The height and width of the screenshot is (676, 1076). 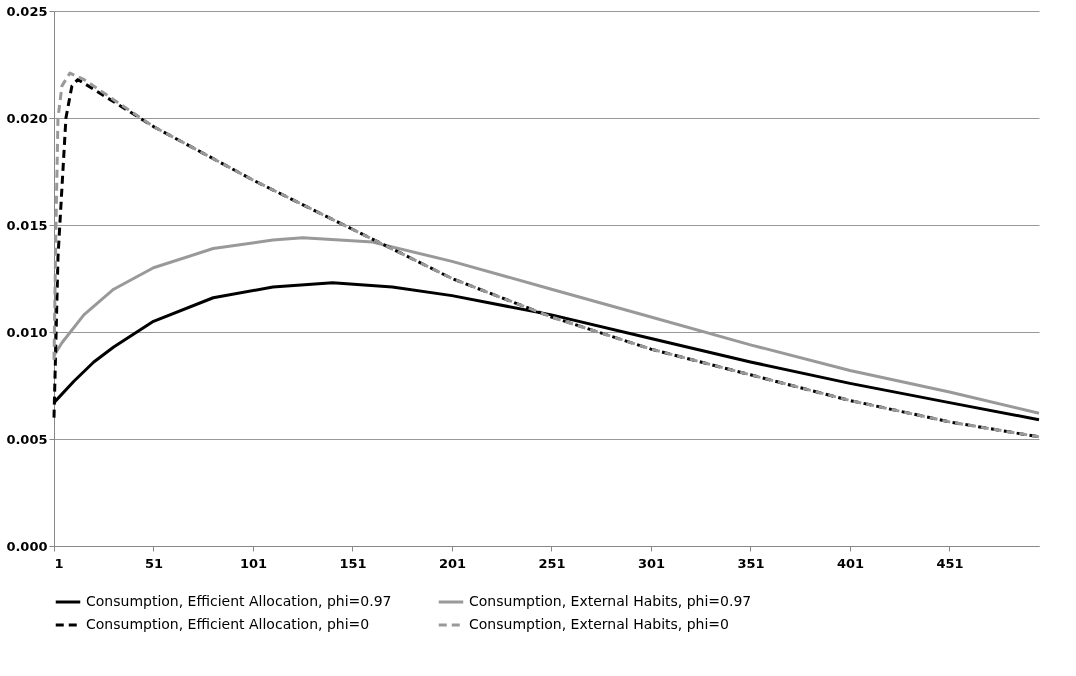 I want to click on legend-label: Consumption, External Habits, phi=0, so click(x=599, y=624).